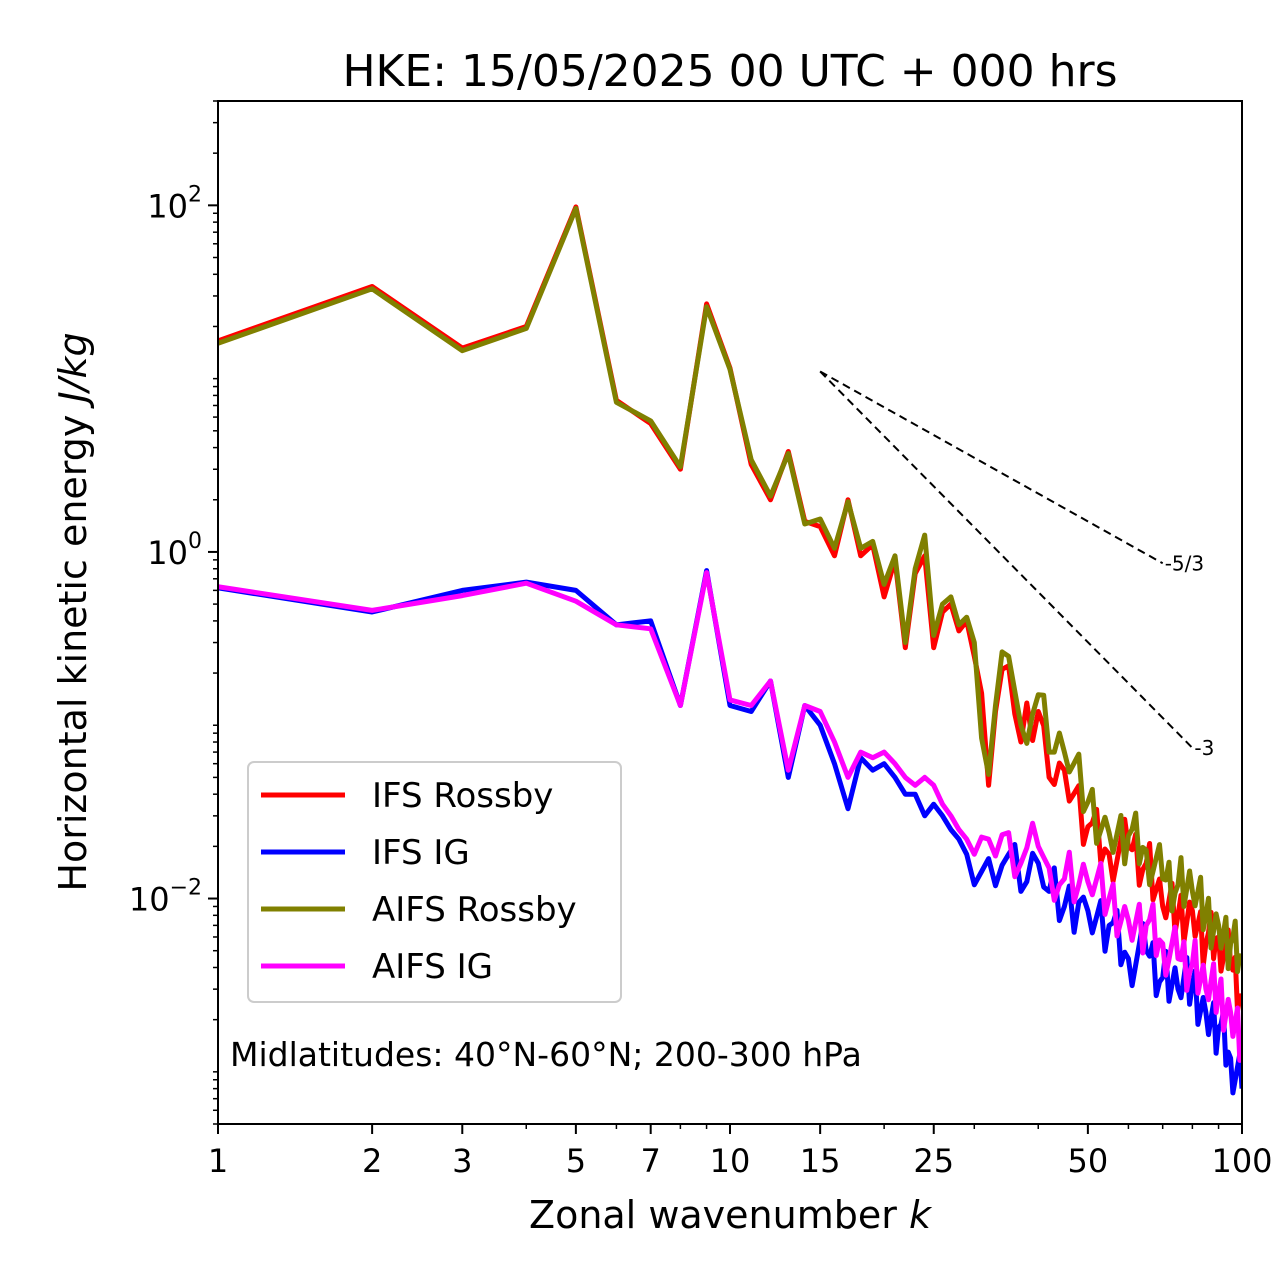  What do you see at coordinates (546, 1054) in the screenshot?
I see `region-annotation: Midlatitudes: 40°N-60°N; 200-300 hPa` at bounding box center [546, 1054].